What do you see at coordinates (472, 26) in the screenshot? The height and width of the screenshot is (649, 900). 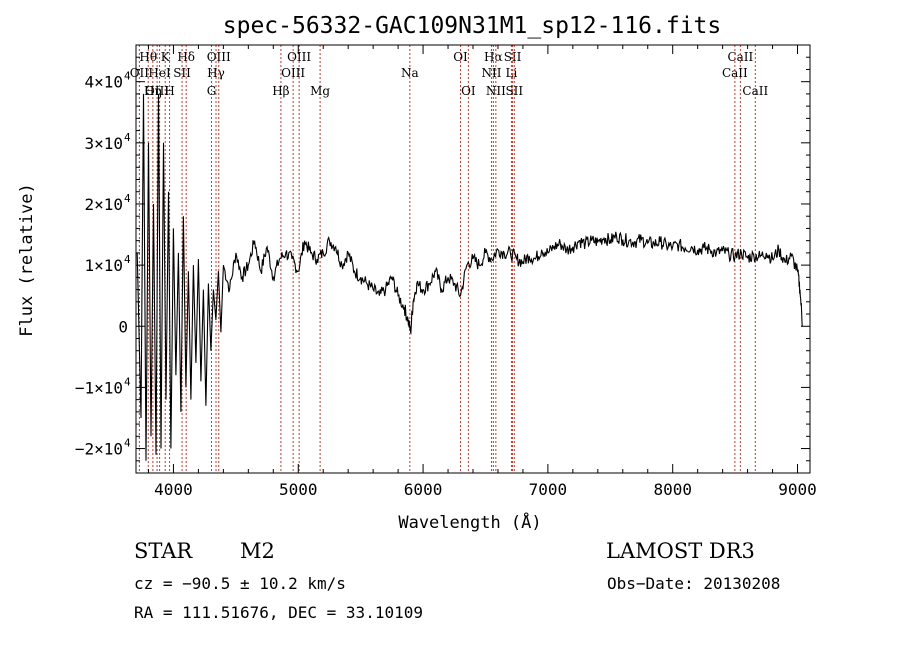 I see `chart-title: spec-56332-GAC109N31M1_sp12-116.fits` at bounding box center [472, 26].